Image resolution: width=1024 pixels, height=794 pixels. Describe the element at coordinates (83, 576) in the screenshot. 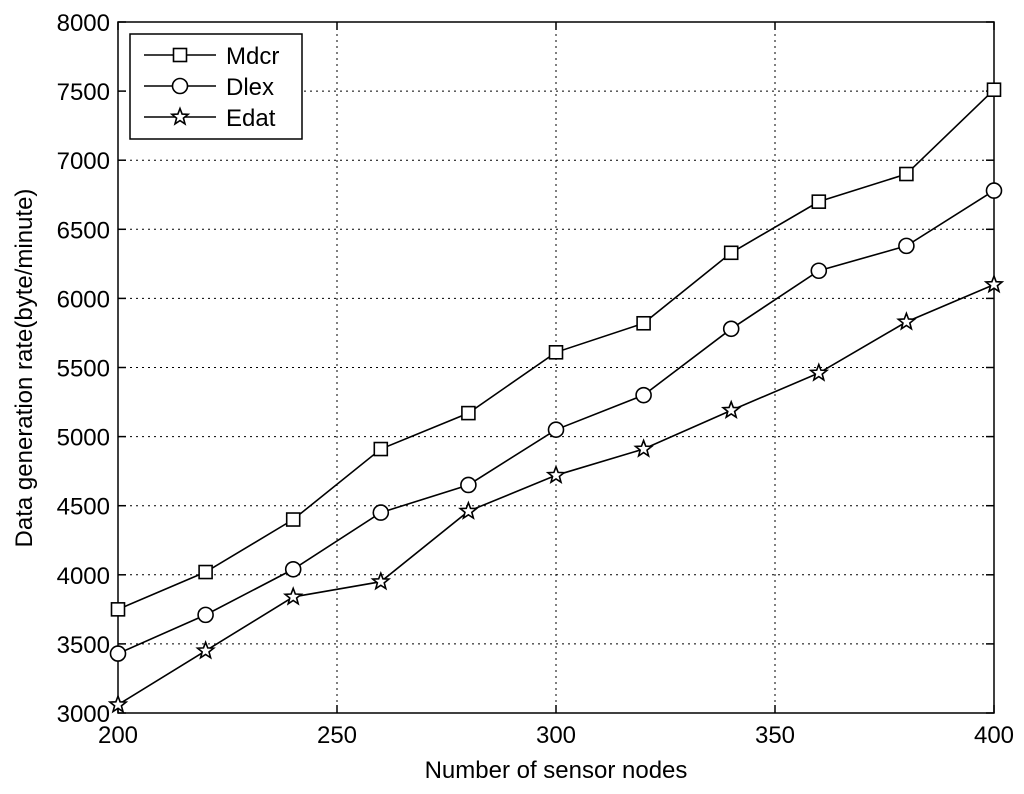

I see `y-tick-label: 4000` at that location.